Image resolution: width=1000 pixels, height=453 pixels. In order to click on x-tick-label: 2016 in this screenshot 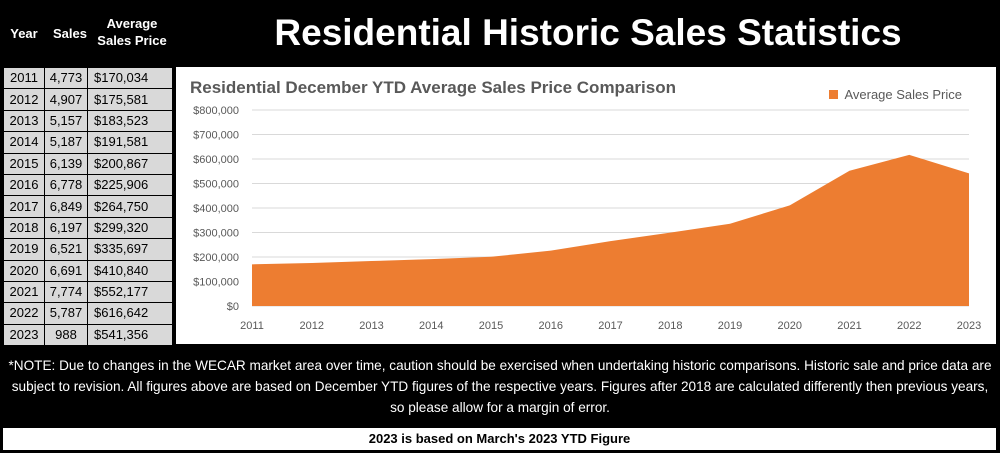, I will do `click(551, 326)`.